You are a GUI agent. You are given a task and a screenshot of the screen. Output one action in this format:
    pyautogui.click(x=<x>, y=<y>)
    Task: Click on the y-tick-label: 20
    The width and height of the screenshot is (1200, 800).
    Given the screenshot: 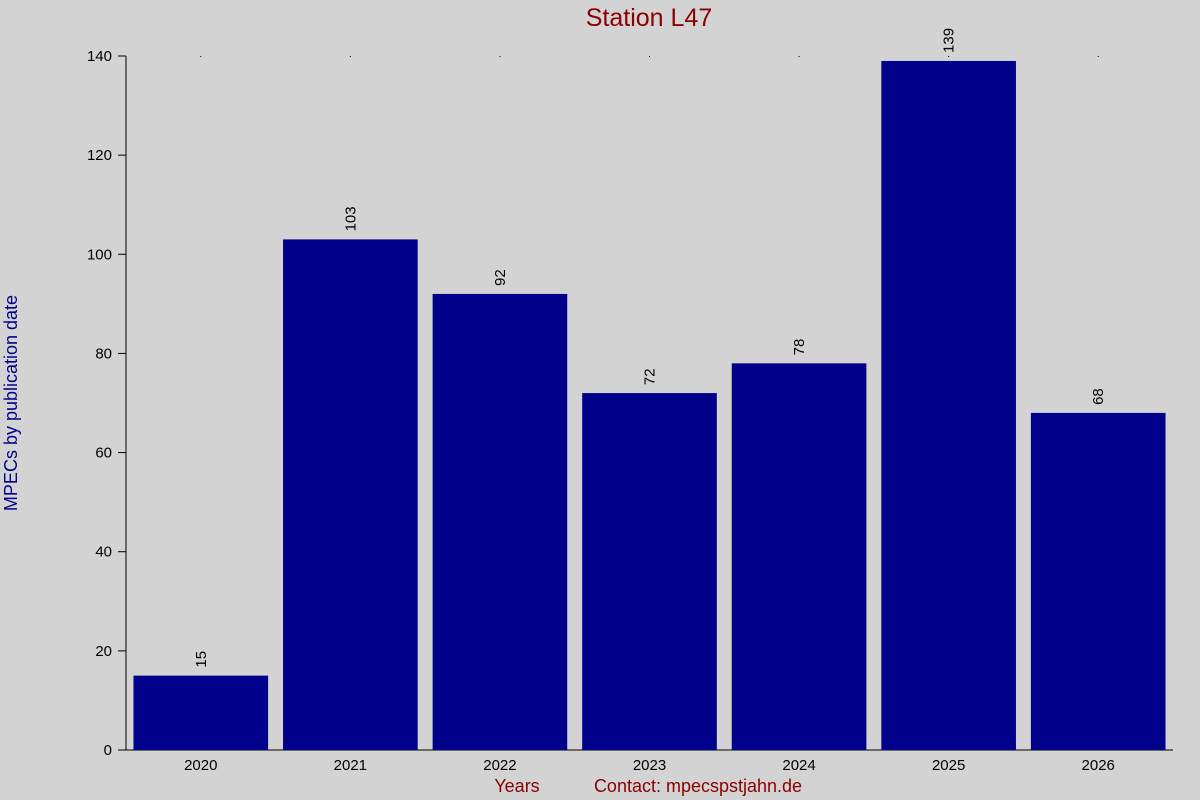 What is the action you would take?
    pyautogui.click(x=103, y=651)
    